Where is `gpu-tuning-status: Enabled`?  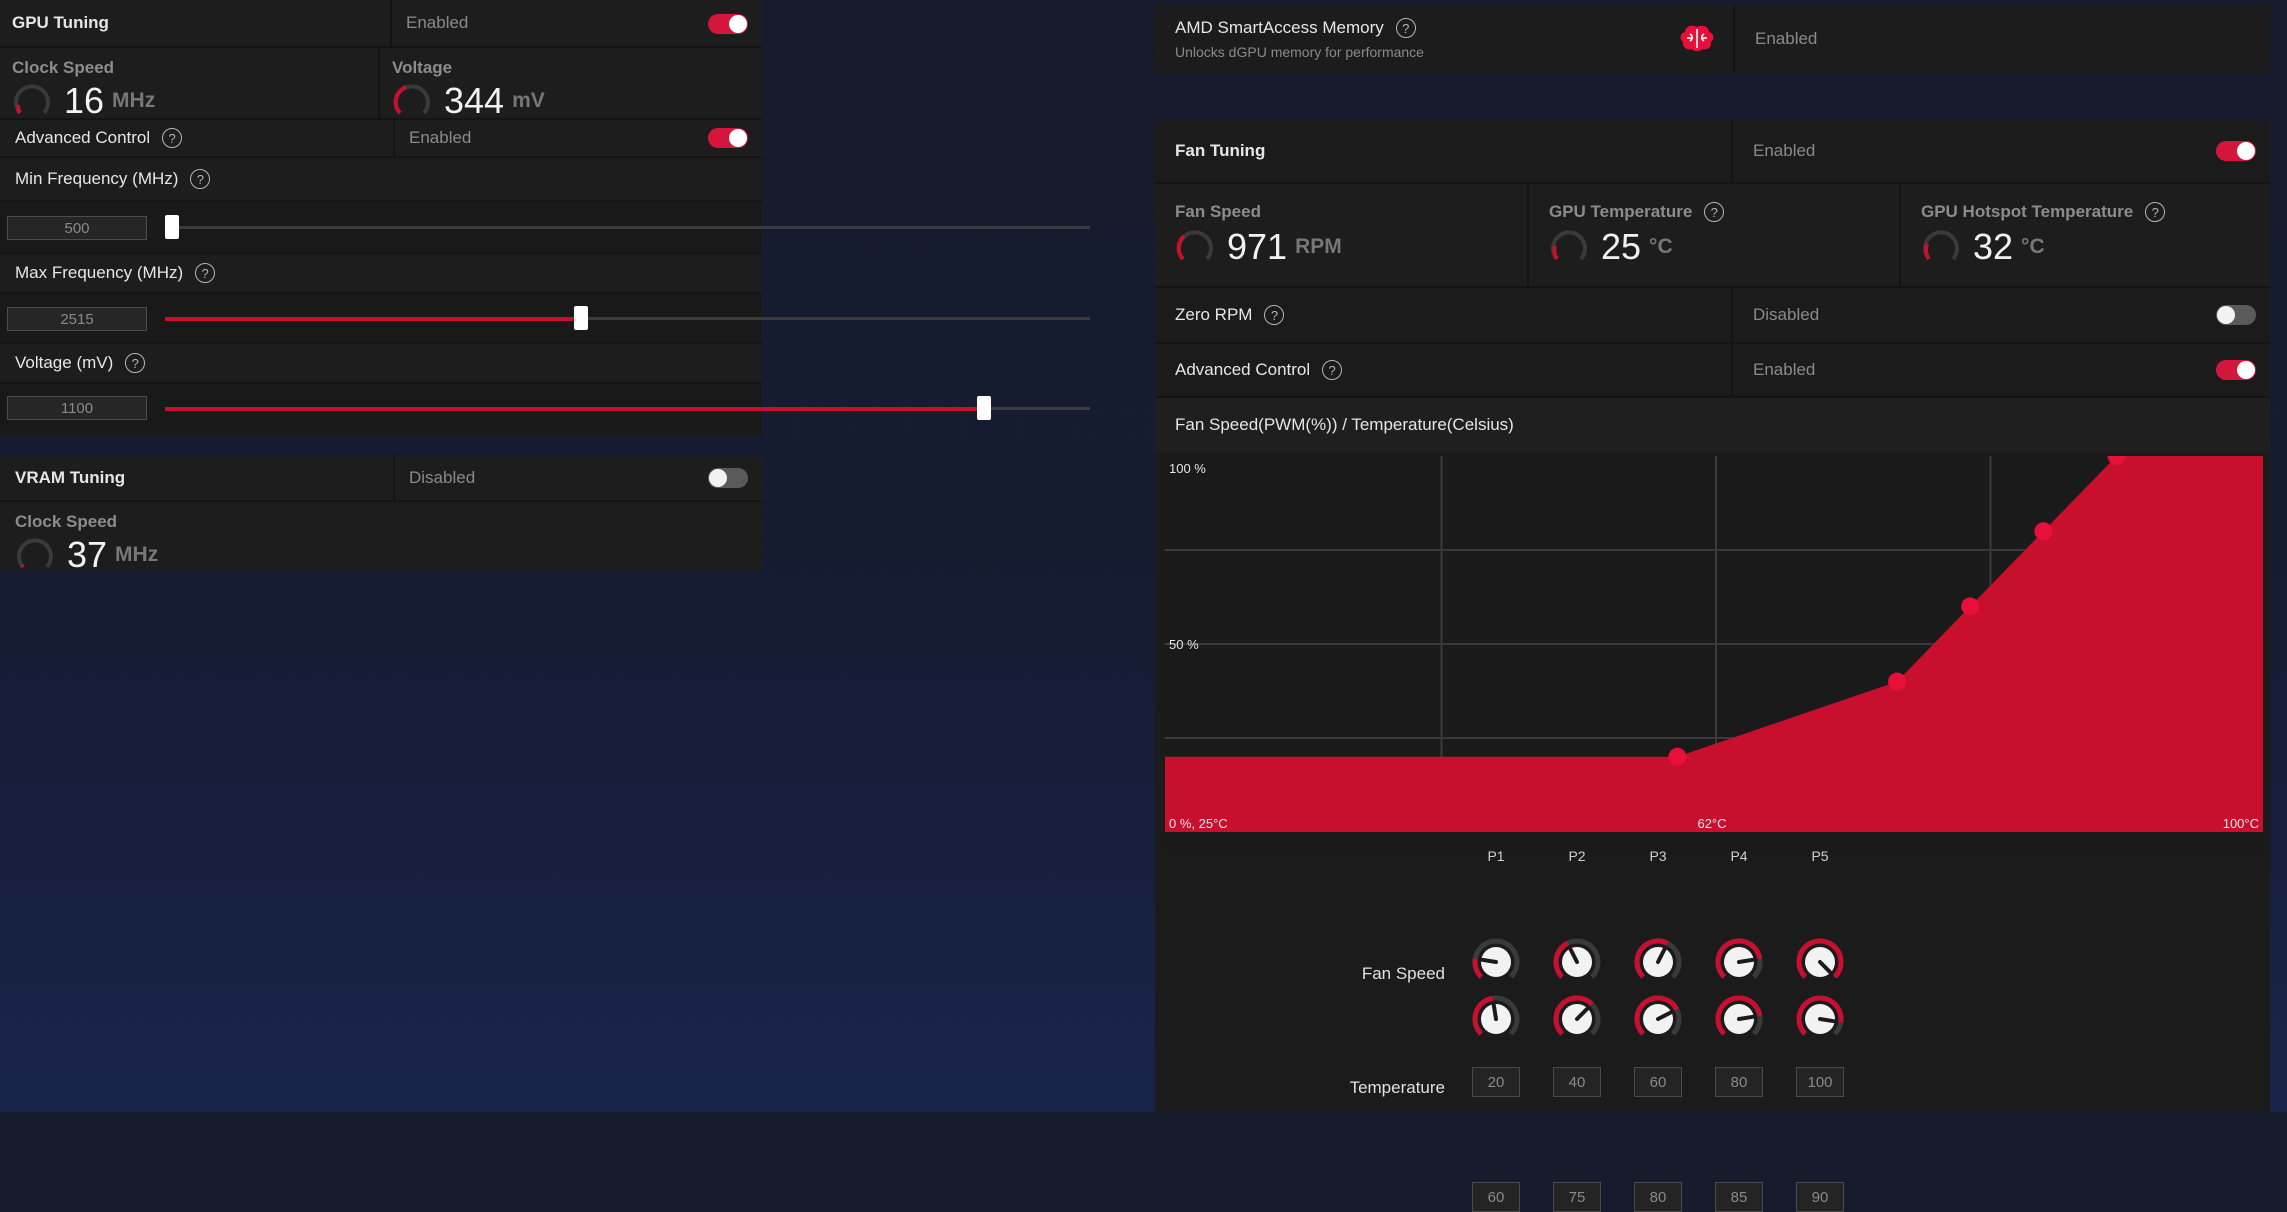 gpu-tuning-status: Enabled is located at coordinates (437, 22).